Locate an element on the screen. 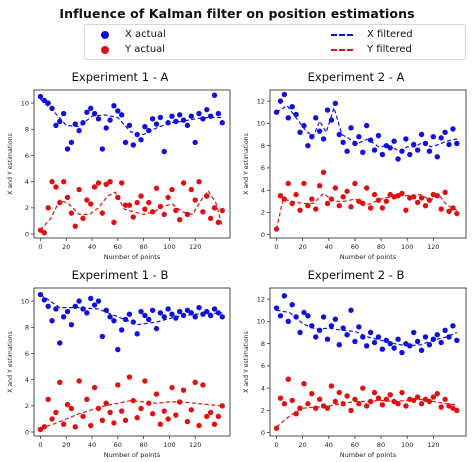 The height and width of the screenshot is (462, 474). y-tick-label: 4 is located at coordinates (27, 182).